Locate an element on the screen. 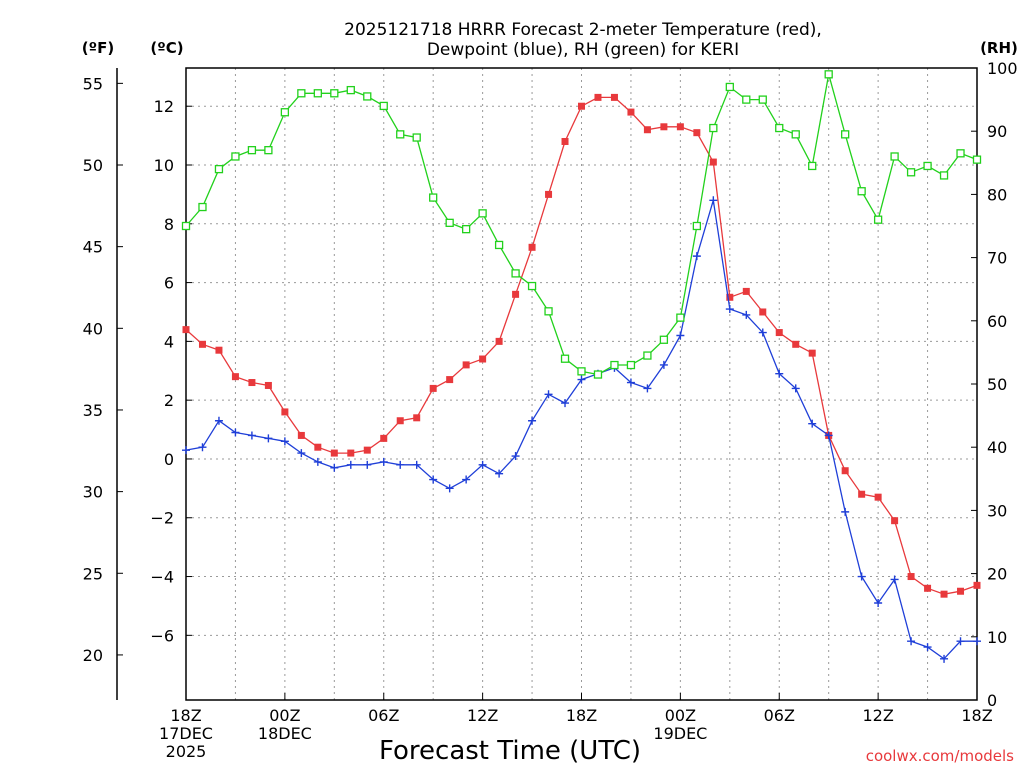 The image size is (1024, 768). x-tick-label: 19DEC is located at coordinates (680, 733).